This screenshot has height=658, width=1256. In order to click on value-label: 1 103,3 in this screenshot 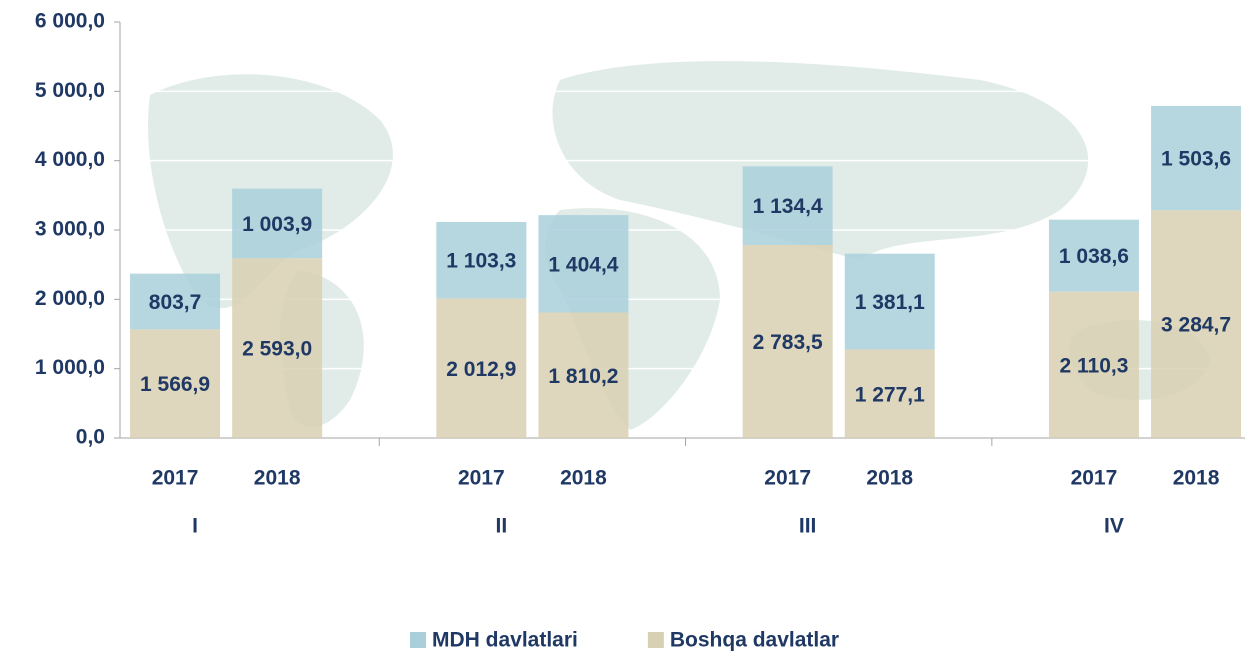, I will do `click(481, 261)`.